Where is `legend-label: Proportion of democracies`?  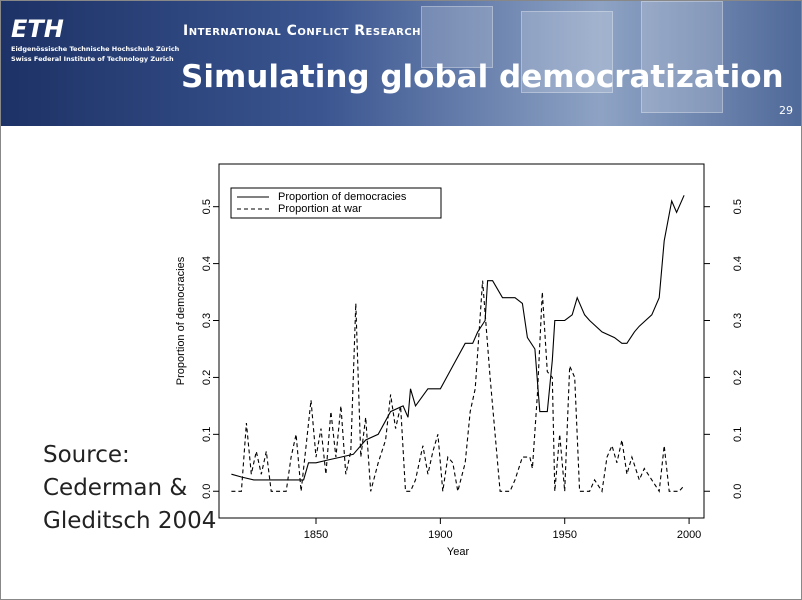 legend-label: Proportion of democracies is located at coordinates (342, 197).